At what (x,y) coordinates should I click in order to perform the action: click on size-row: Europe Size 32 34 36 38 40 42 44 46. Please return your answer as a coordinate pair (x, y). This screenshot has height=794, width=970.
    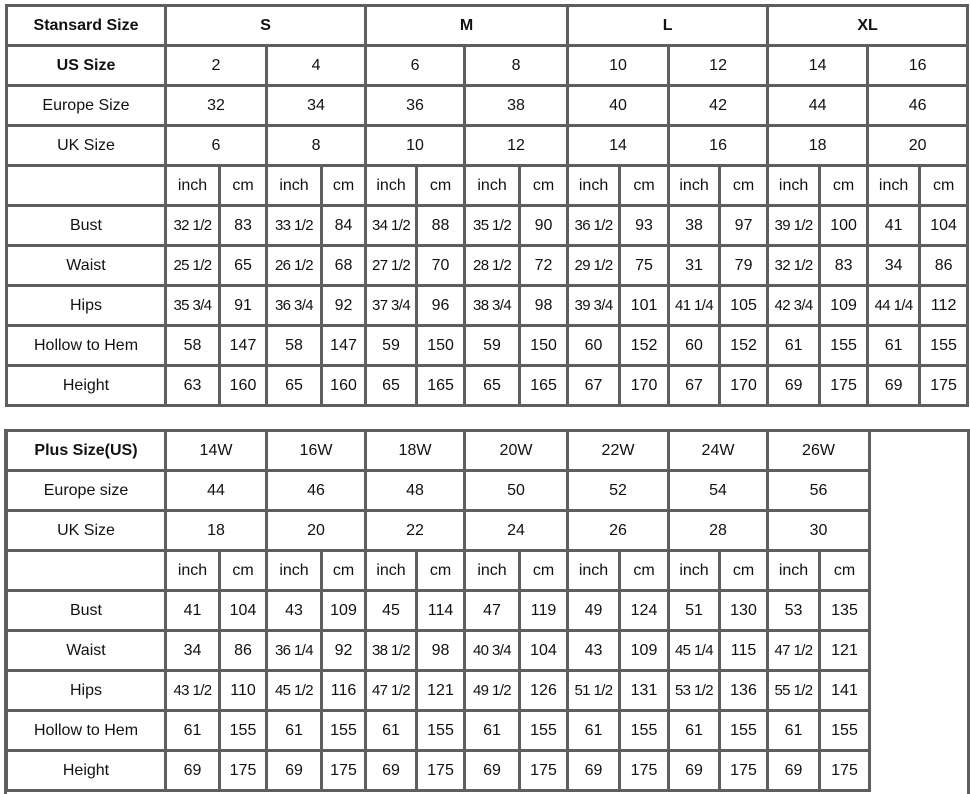
    Looking at the image, I should click on (487, 105).